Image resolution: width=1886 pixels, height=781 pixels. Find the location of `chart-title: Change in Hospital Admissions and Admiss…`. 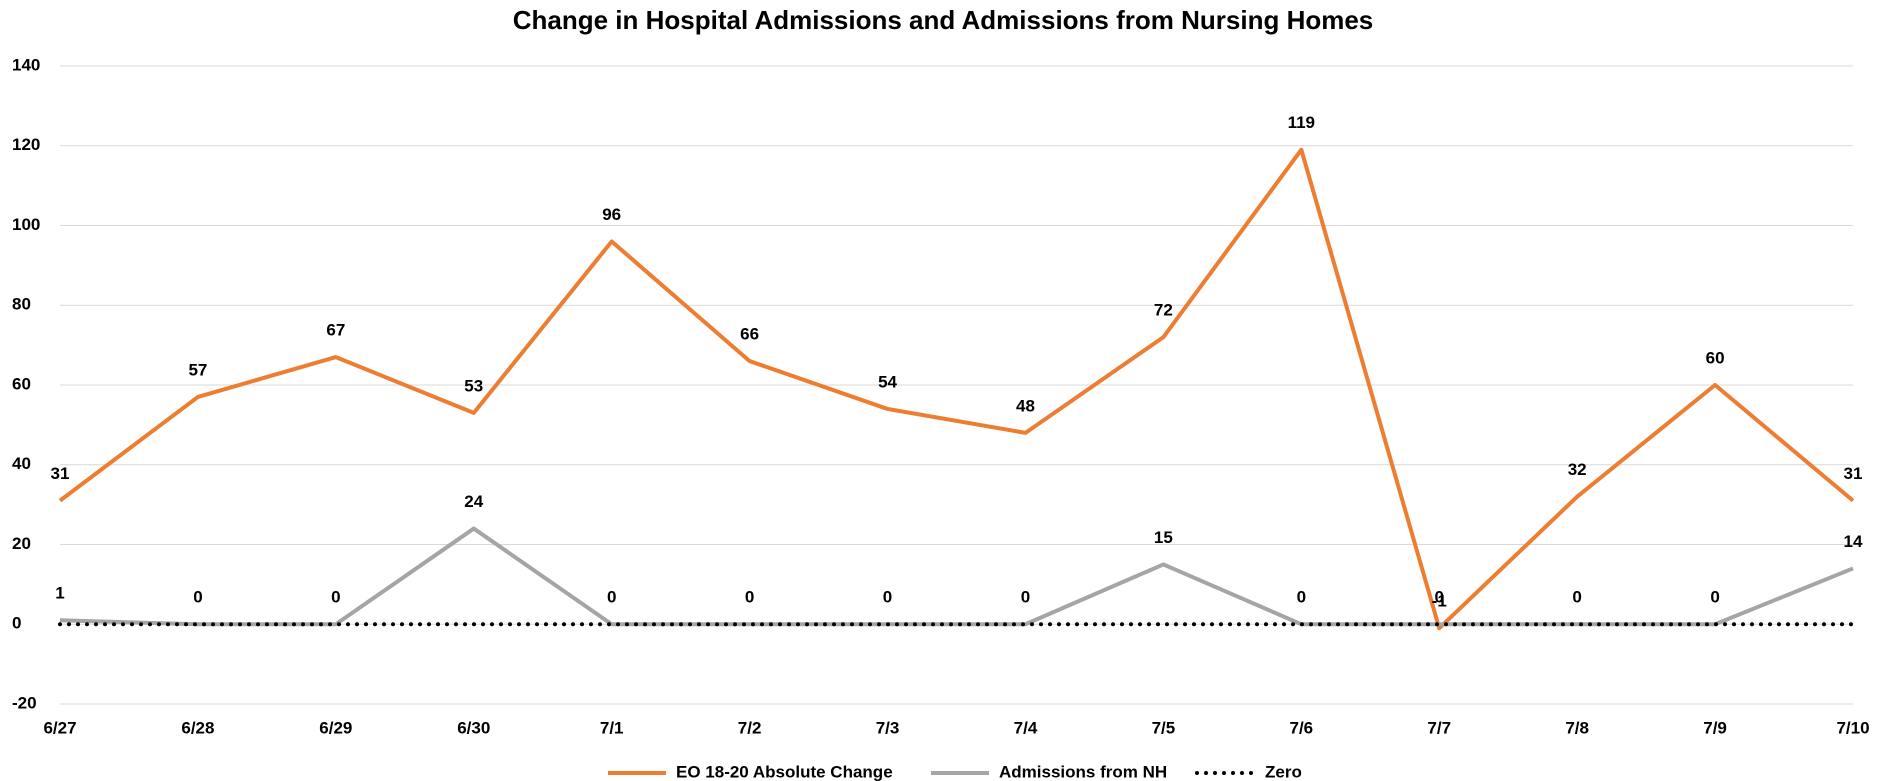

chart-title: Change in Hospital Admissions and Admiss… is located at coordinates (943, 20).